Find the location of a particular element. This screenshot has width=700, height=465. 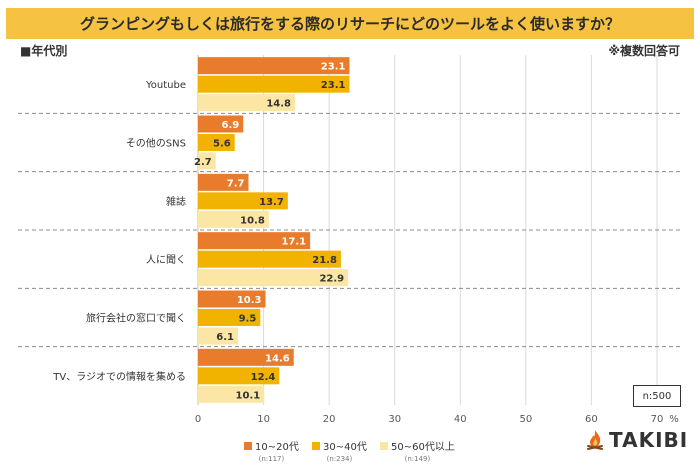

data-label: 5.6 is located at coordinates (222, 144).